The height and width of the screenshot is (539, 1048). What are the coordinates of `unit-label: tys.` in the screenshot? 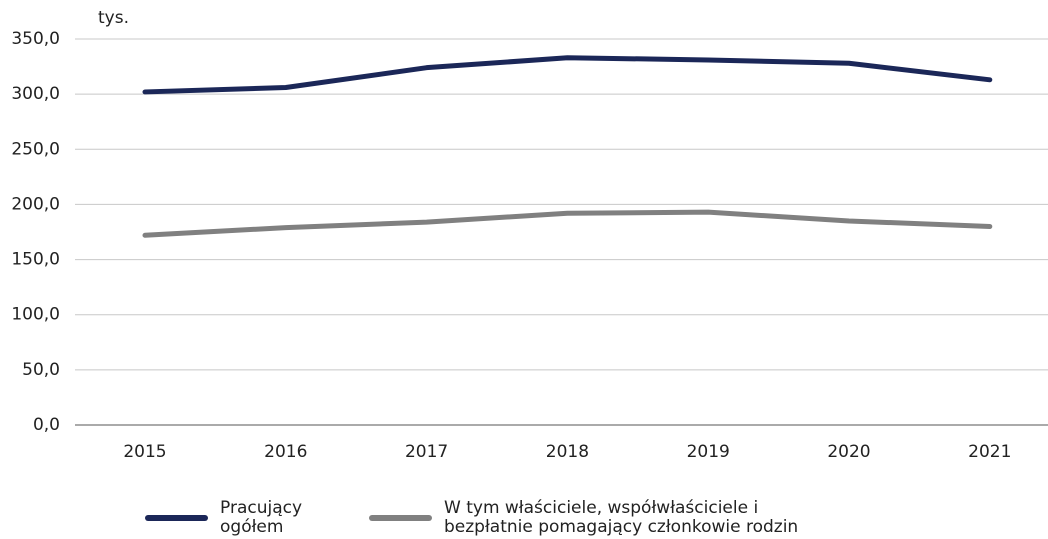 It's located at (113, 18).